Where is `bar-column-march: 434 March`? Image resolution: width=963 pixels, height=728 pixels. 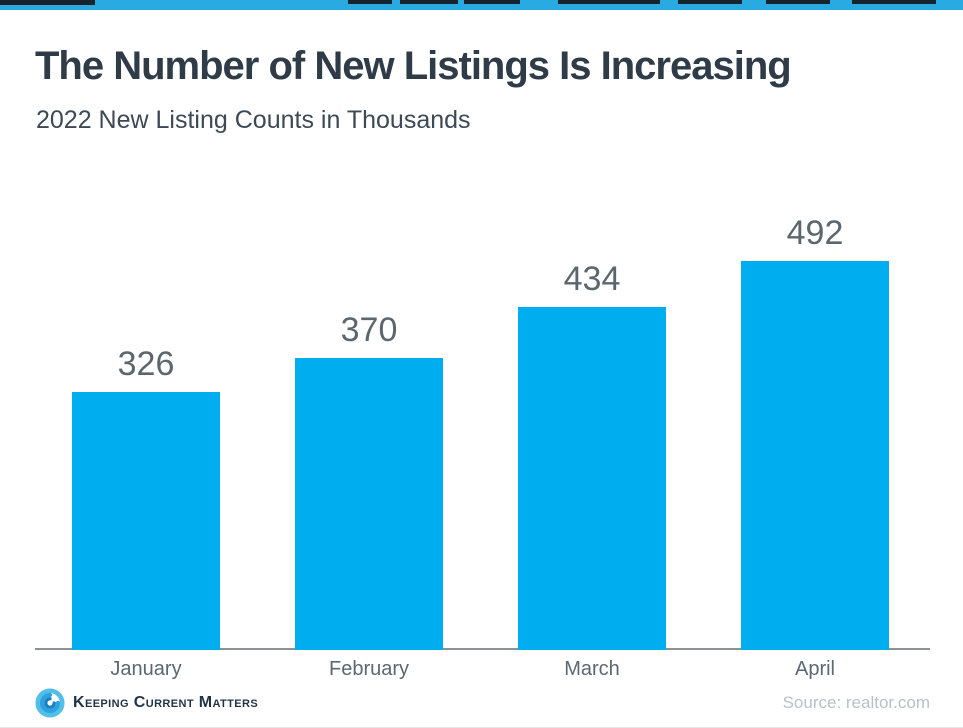 bar-column-march: 434 March is located at coordinates (592, 436).